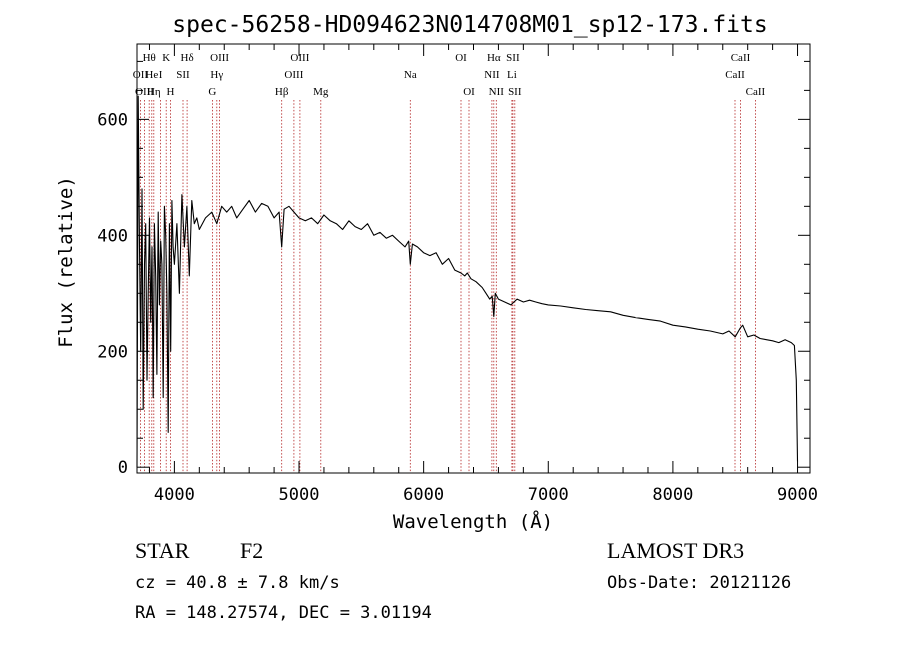  What do you see at coordinates (149, 58) in the screenshot?
I see `line-label-0: Hθ` at bounding box center [149, 58].